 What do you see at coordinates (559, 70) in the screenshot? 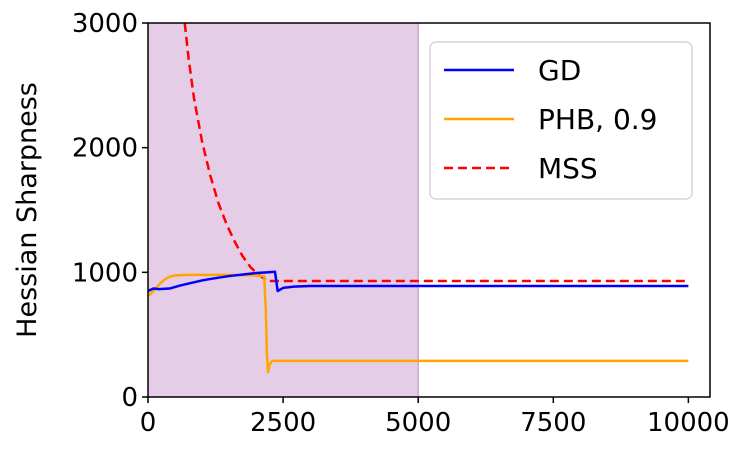
I see `legend-label-gd: GD` at bounding box center [559, 70].